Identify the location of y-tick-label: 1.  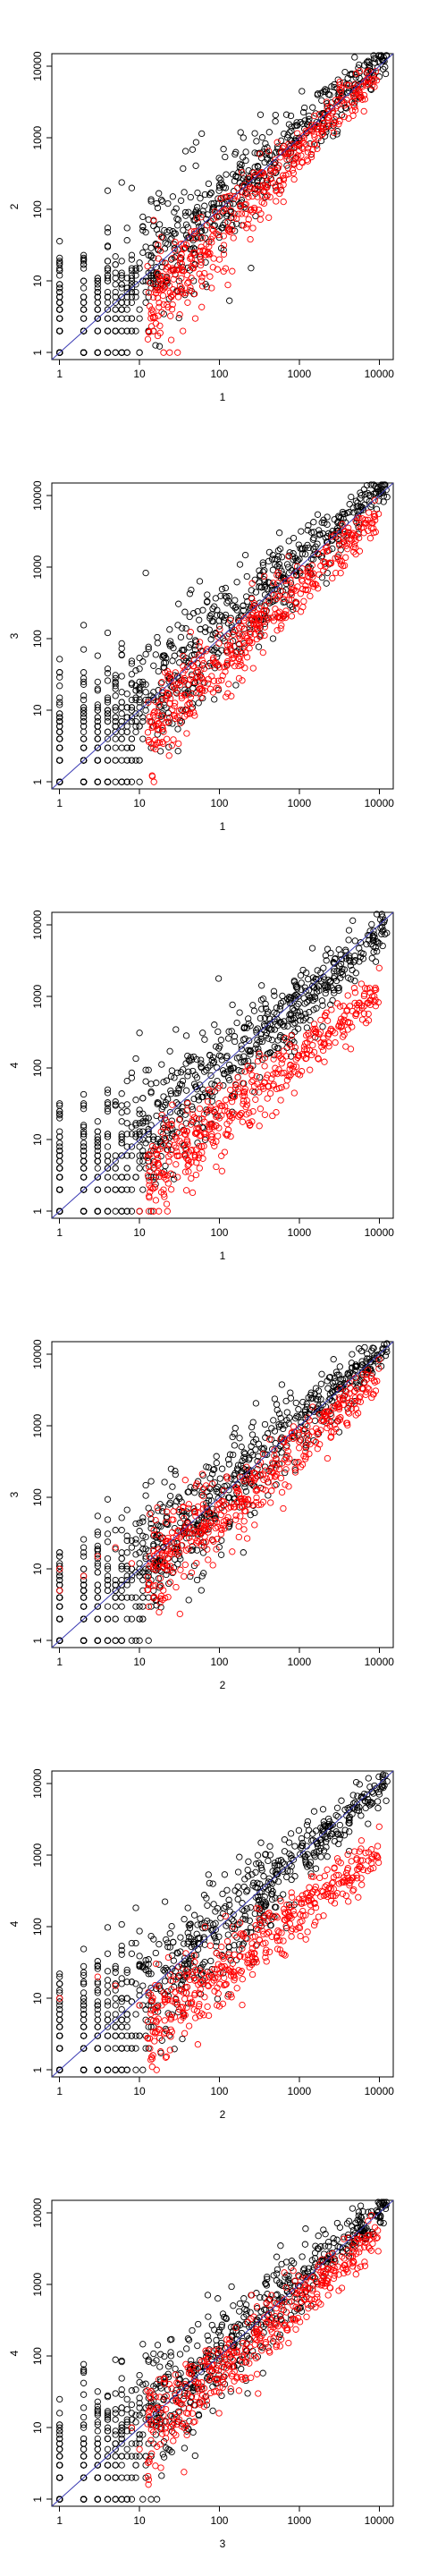
(38, 782).